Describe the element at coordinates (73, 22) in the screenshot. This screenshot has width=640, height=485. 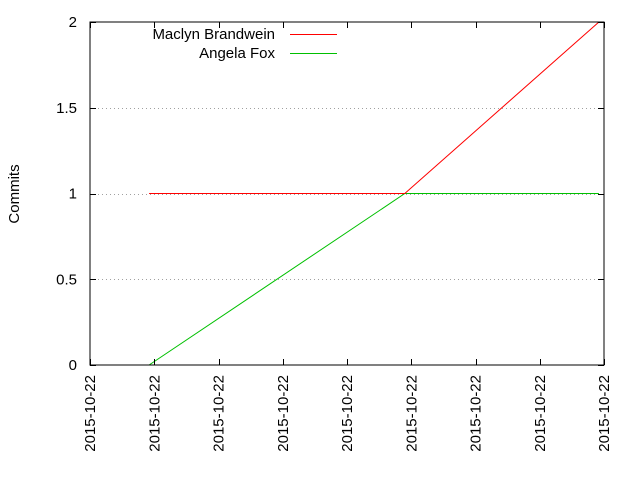
I see `y-tick-label: 2` at that location.